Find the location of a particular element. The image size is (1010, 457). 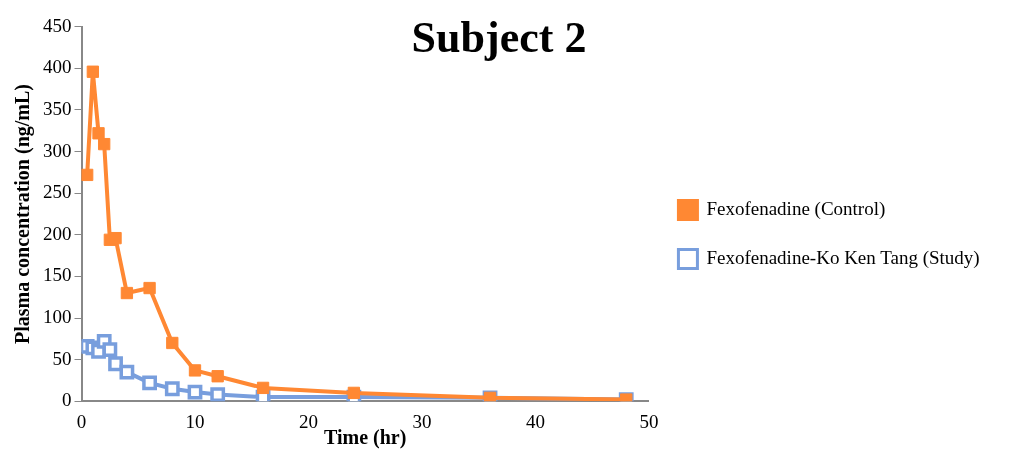

y-tick-label: 400 is located at coordinates (57, 67).